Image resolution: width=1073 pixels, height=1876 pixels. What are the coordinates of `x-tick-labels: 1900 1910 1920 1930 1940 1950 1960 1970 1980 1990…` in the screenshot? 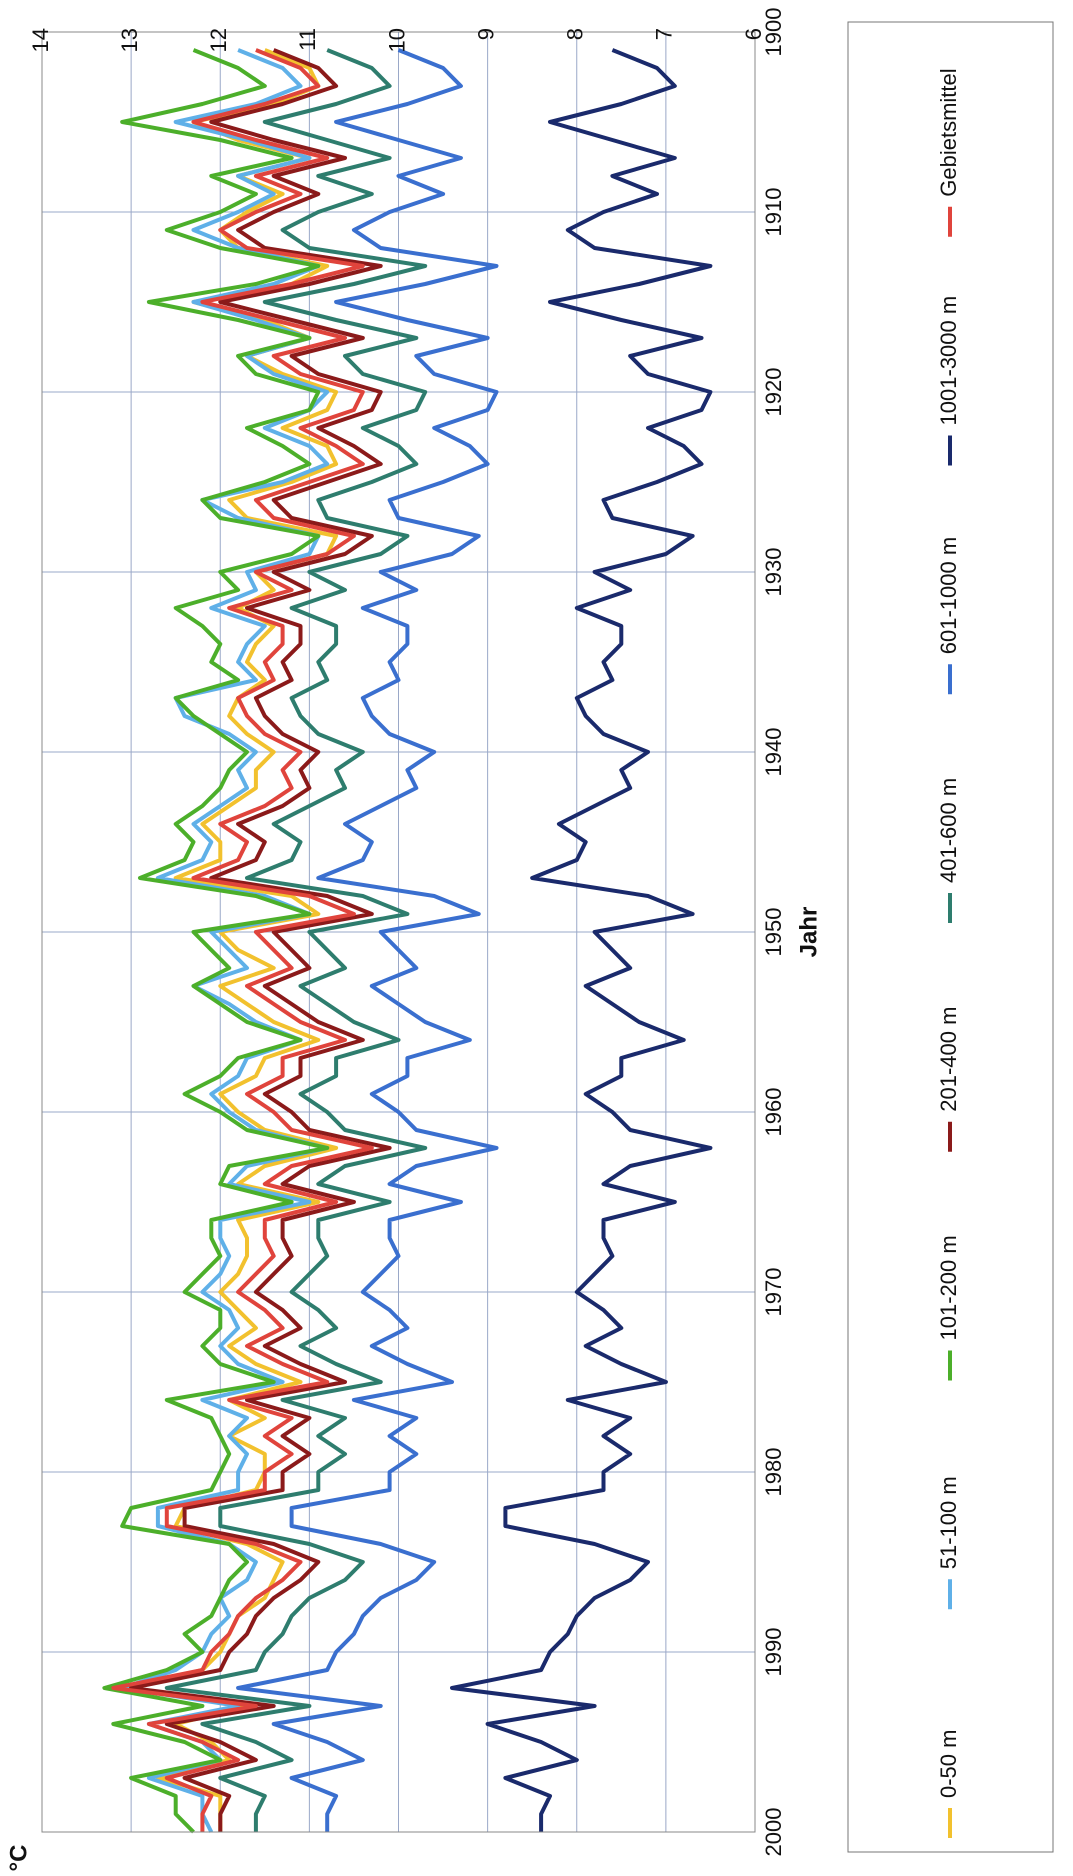 It's located at (773, 932).